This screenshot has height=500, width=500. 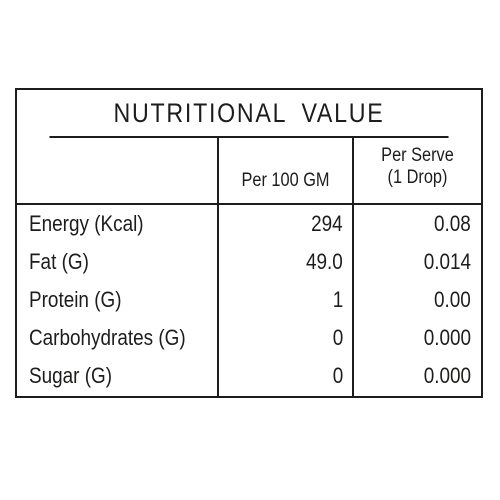 I want to click on table-row-sugar: Sugar (G) 0 0.000, so click(x=249, y=376).